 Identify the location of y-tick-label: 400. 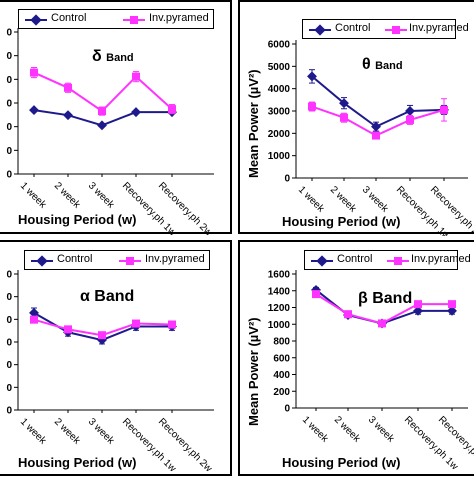
(281, 375).